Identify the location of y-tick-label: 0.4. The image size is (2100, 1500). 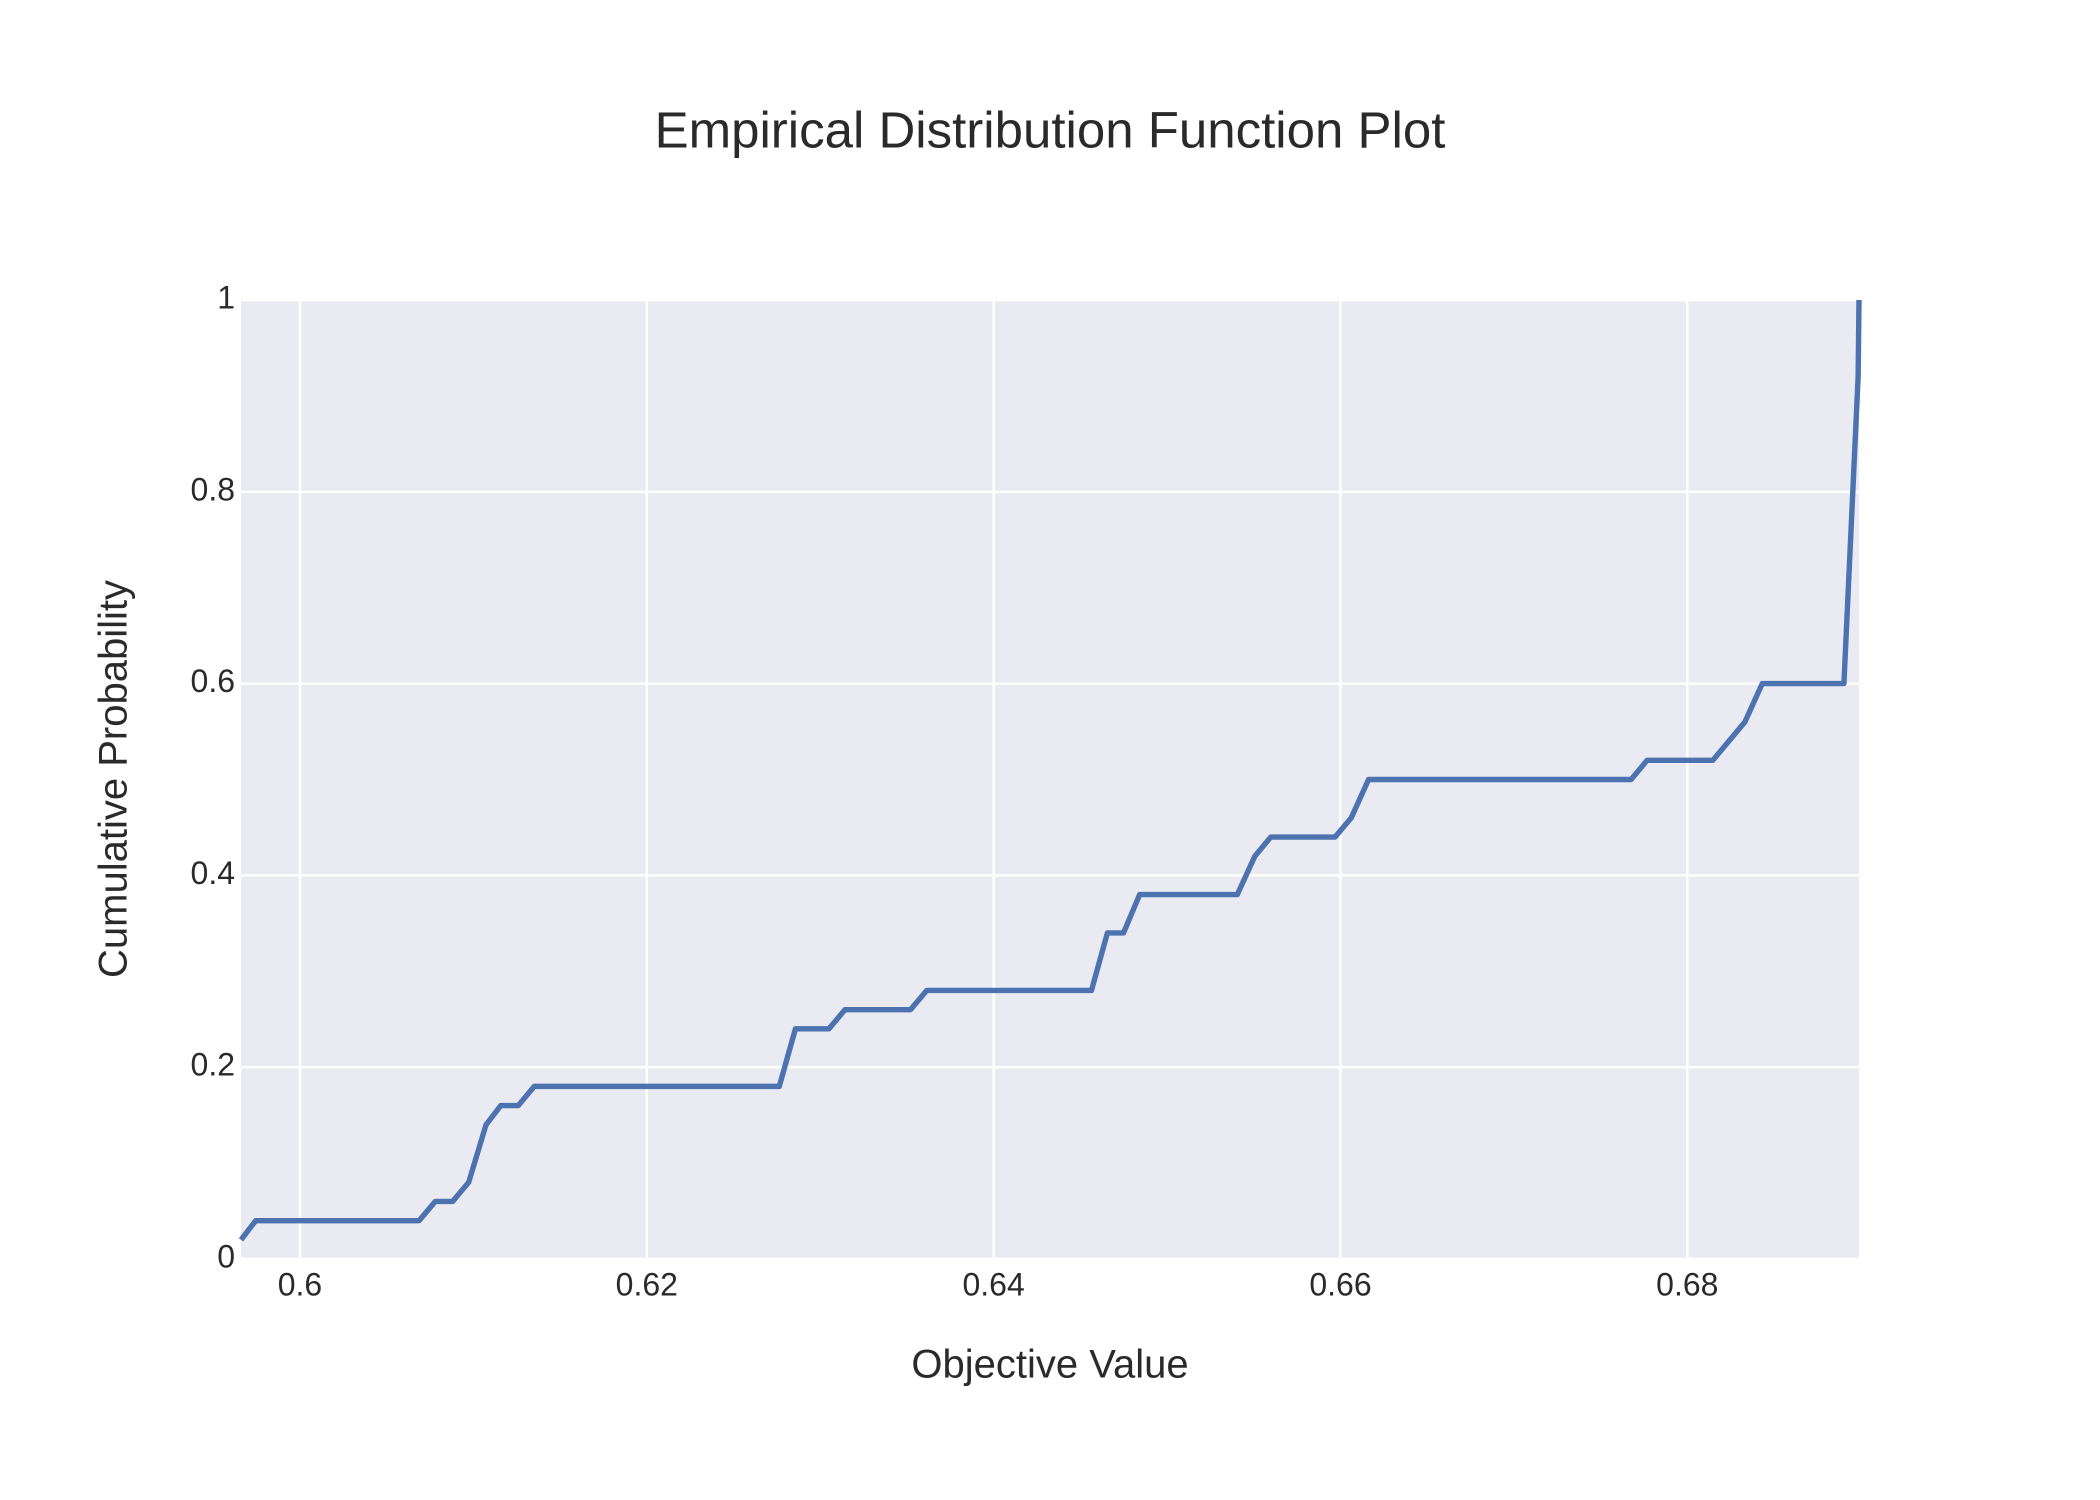
(213, 873).